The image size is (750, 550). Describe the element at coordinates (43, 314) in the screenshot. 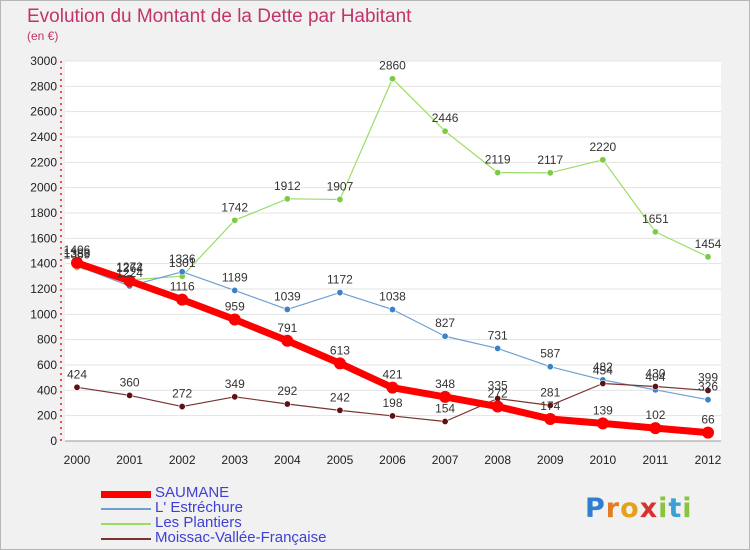

I see `y-tick-label: 1000` at that location.